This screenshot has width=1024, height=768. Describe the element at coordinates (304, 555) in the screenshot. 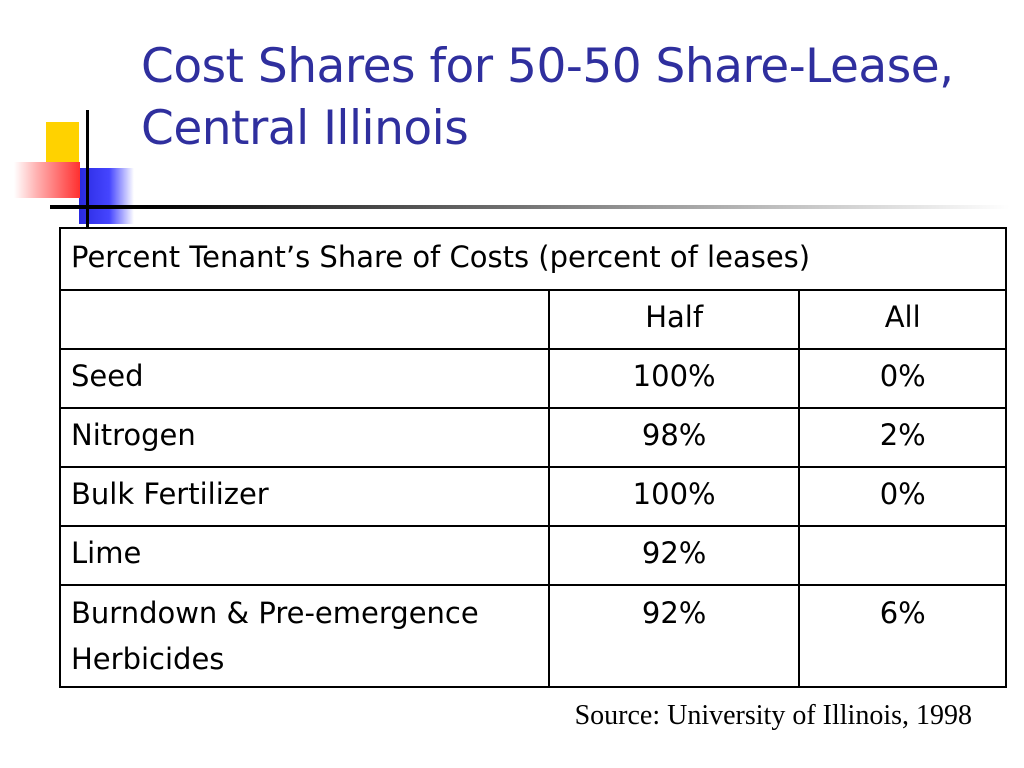

I see `row-label: Lime` at that location.